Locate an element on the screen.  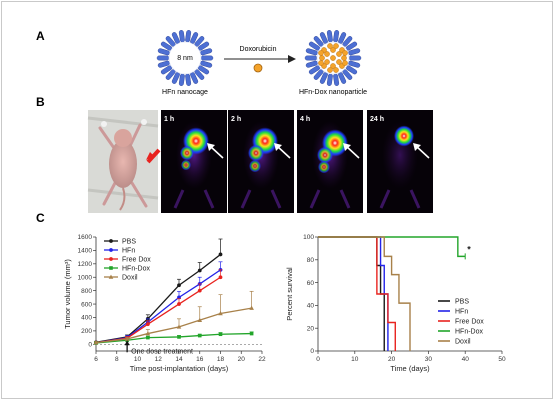
y-tick-label: 60 is located at coordinates (311, 283).